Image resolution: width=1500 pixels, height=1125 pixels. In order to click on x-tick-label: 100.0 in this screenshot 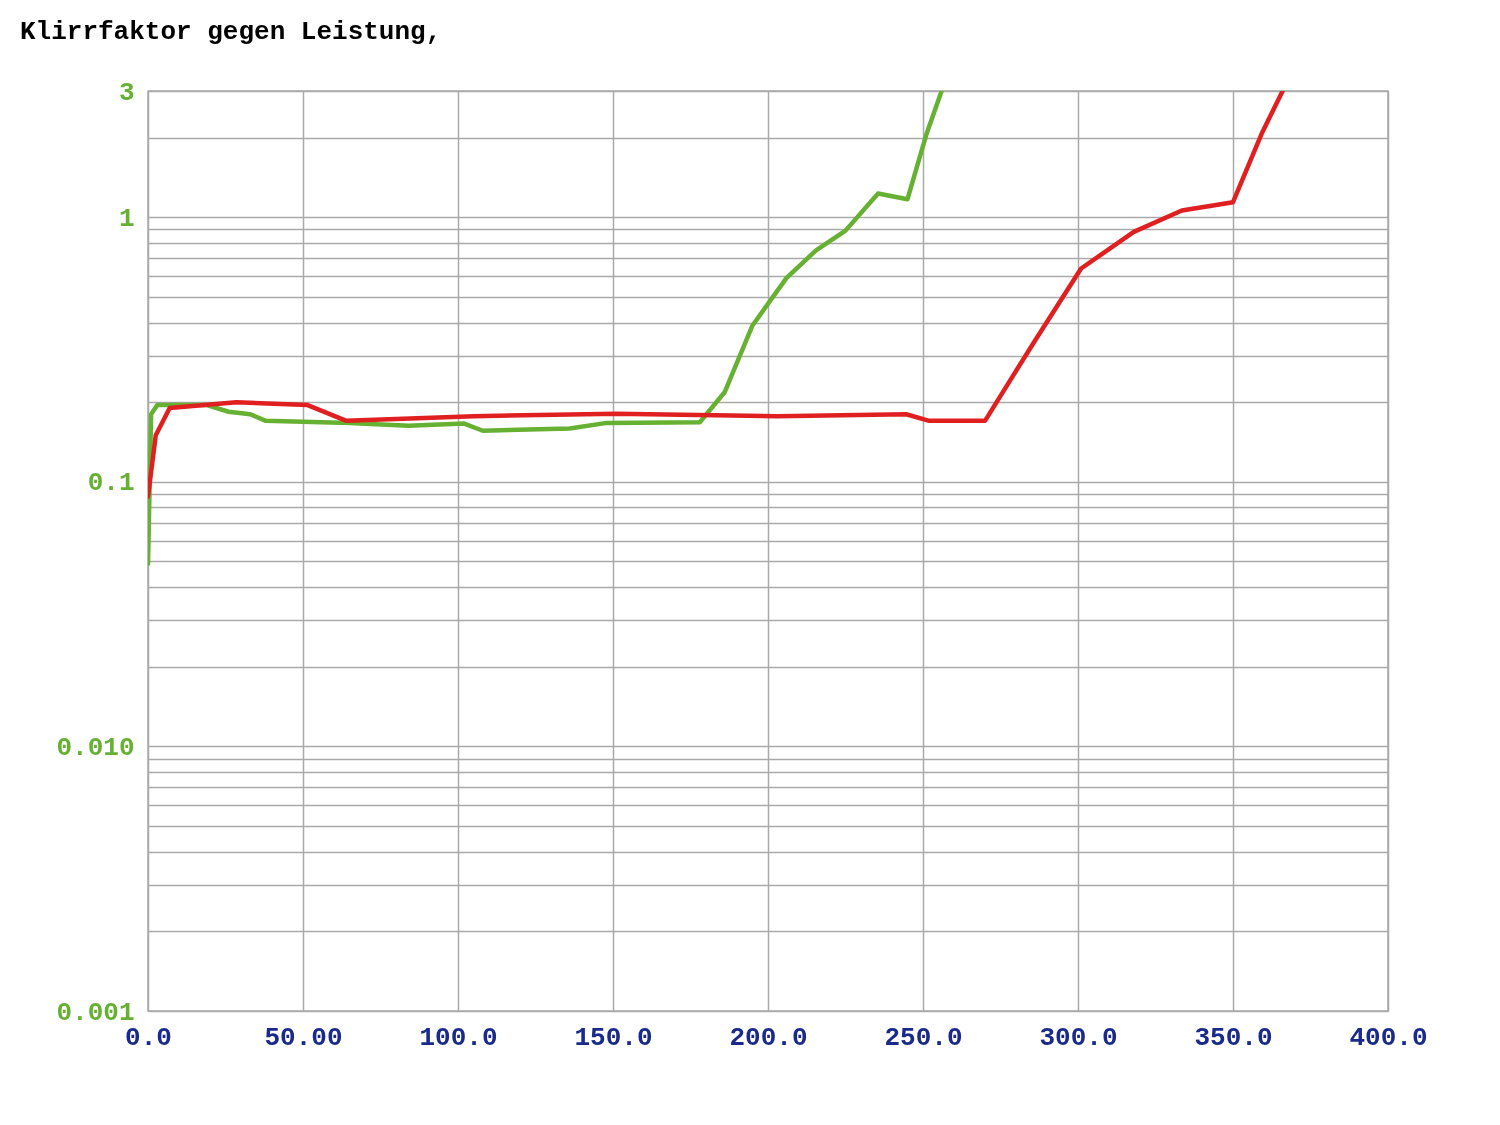, I will do `click(458, 1037)`.